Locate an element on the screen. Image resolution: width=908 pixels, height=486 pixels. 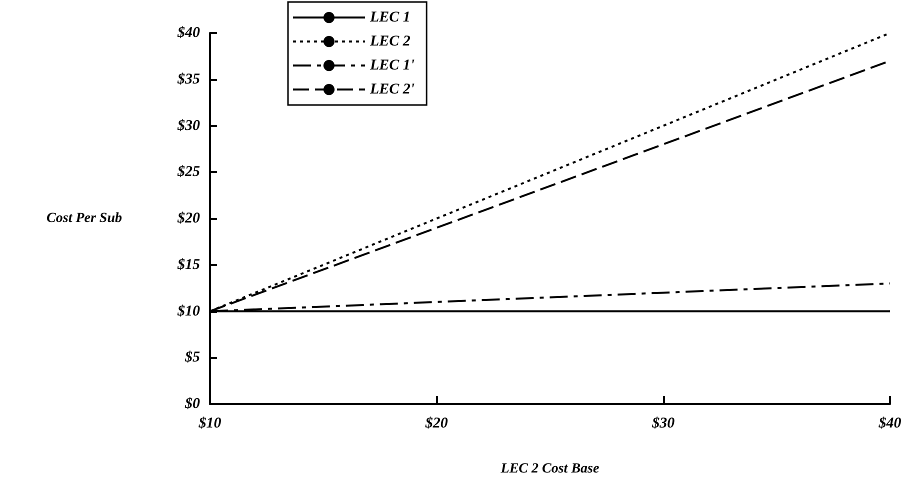
legend-label: LEC 1' is located at coordinates (392, 66).